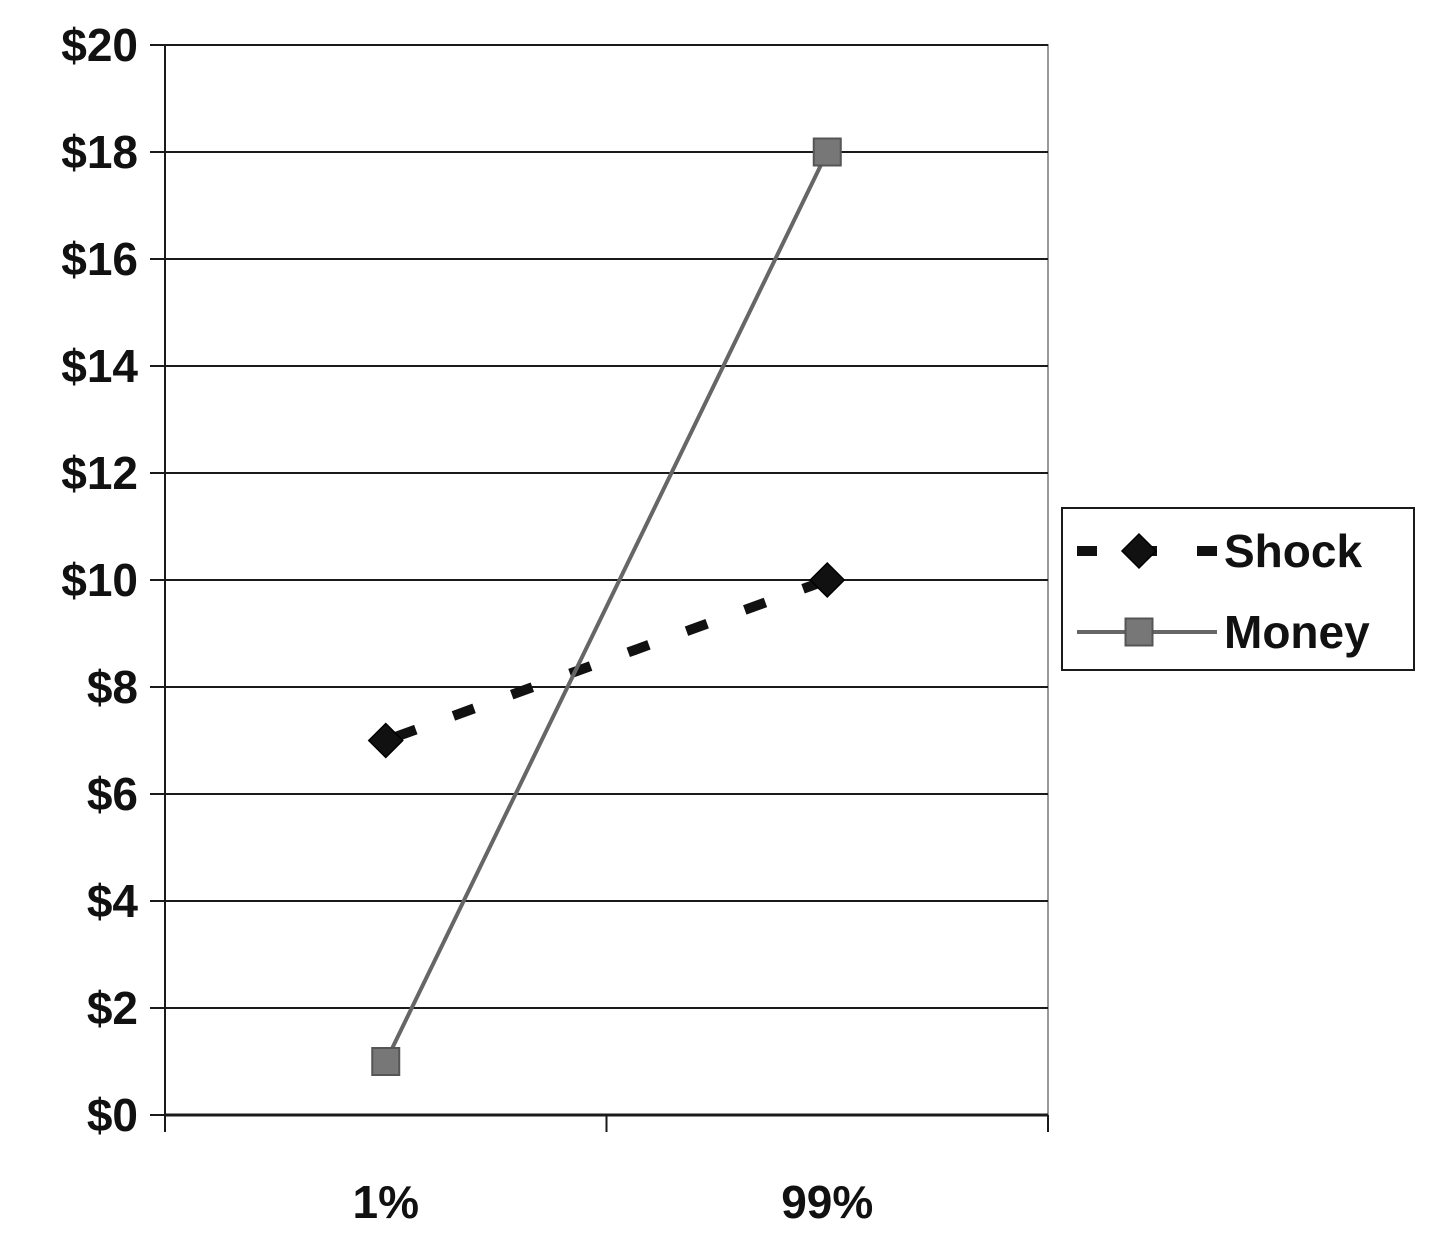 The image size is (1432, 1240). Describe the element at coordinates (1293, 551) in the screenshot. I see `legend-label-shock: Shock` at that location.